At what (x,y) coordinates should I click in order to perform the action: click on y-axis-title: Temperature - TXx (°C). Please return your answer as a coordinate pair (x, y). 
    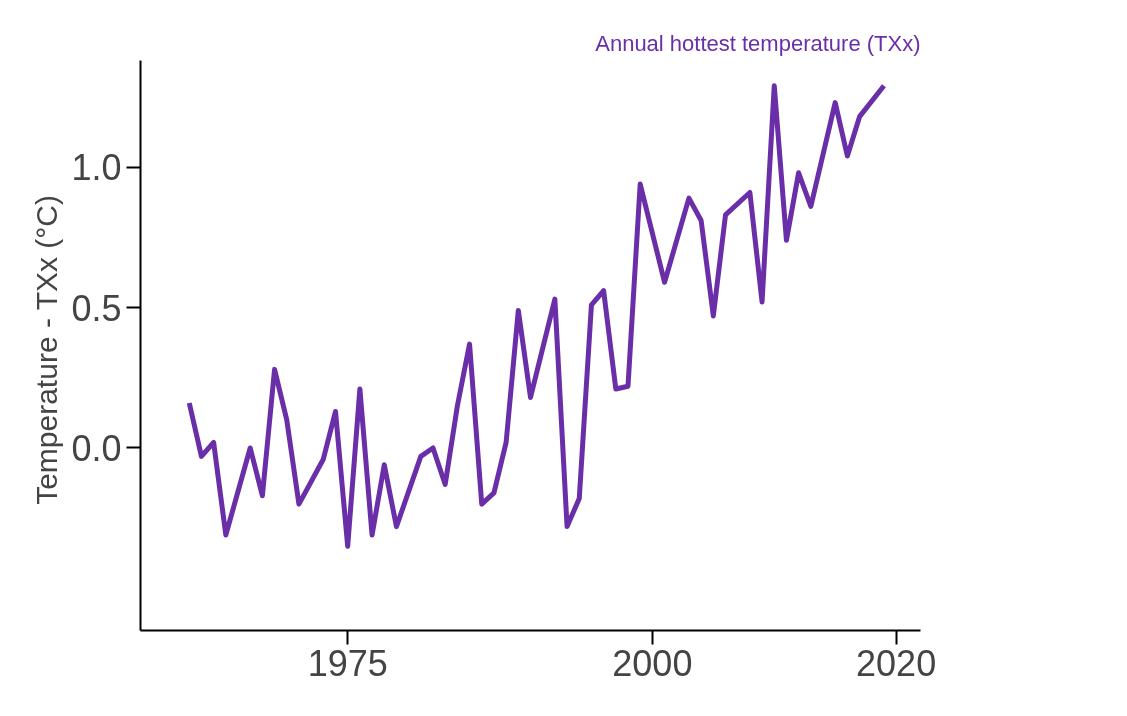
    Looking at the image, I should click on (47, 350).